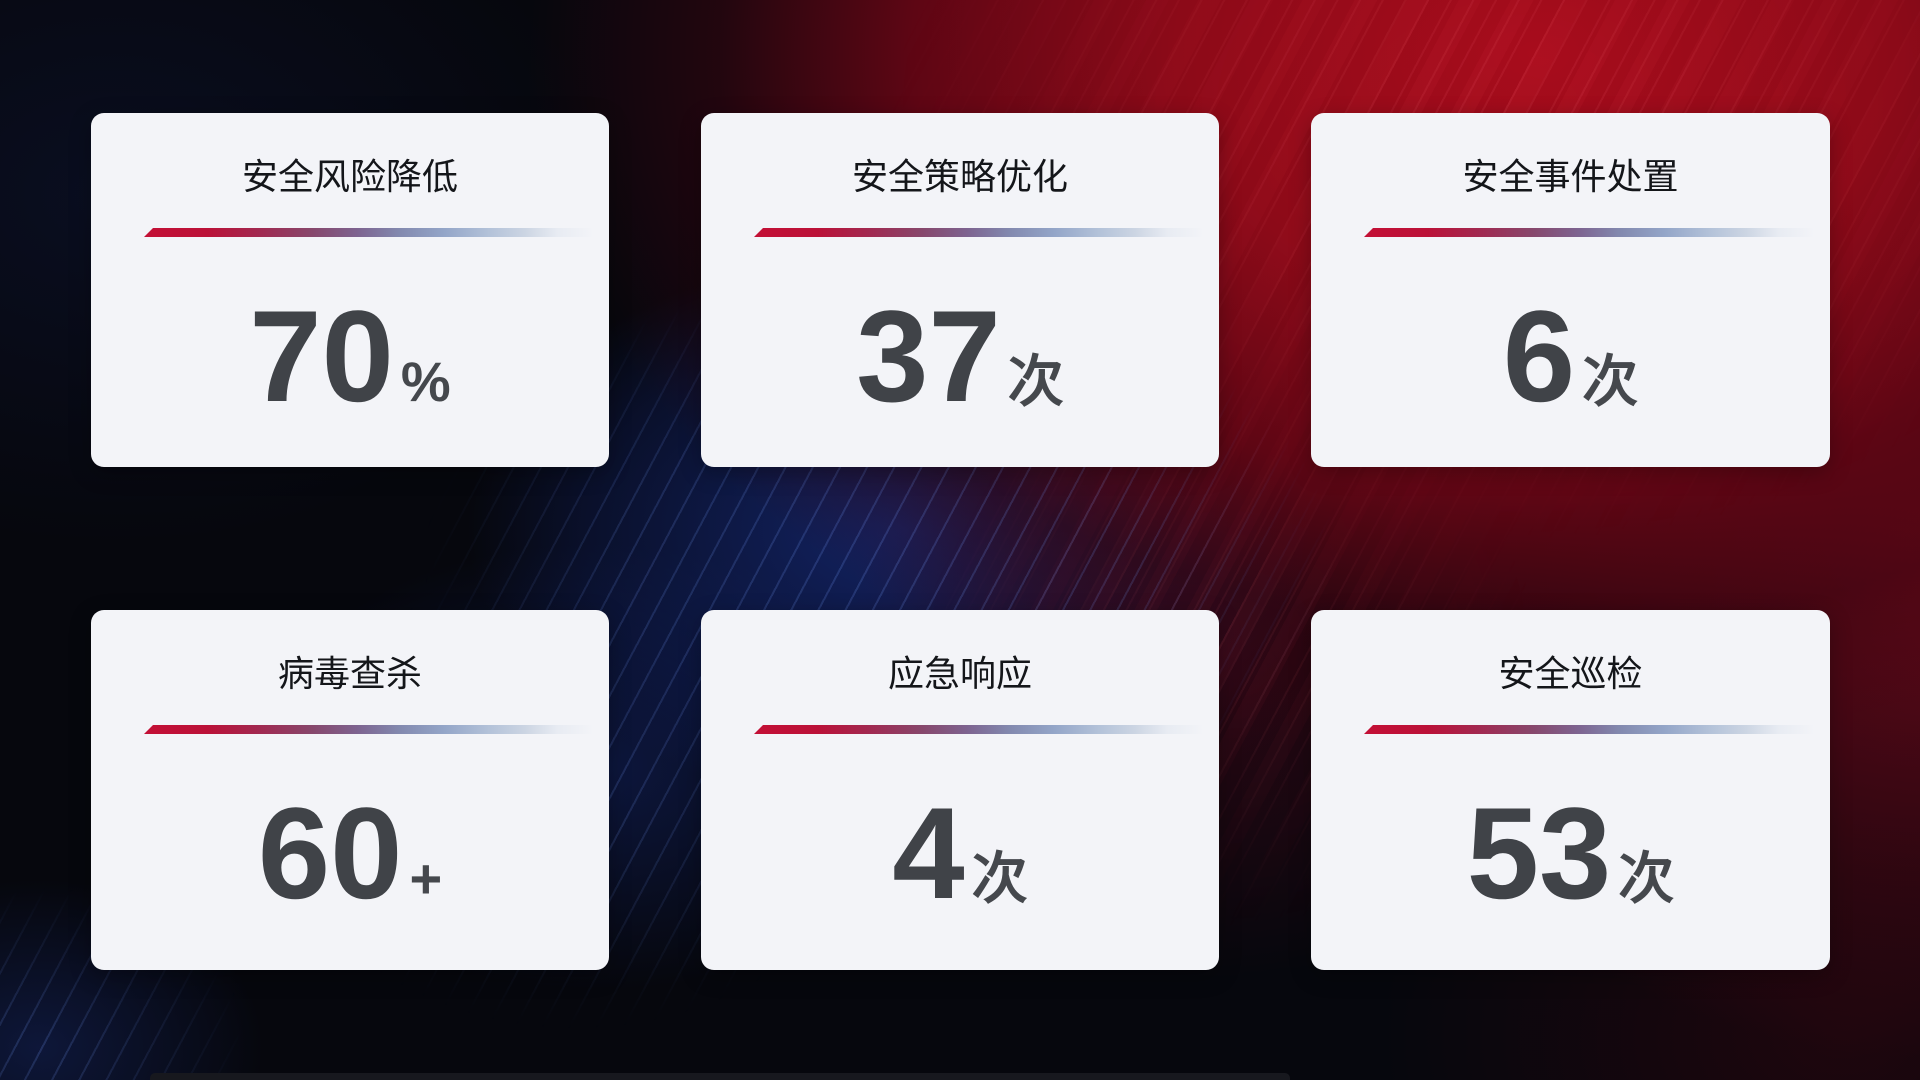 Image resolution: width=1920 pixels, height=1080 pixels. What do you see at coordinates (349, 176) in the screenshot?
I see `stat-card-title: 安全风险降低` at bounding box center [349, 176].